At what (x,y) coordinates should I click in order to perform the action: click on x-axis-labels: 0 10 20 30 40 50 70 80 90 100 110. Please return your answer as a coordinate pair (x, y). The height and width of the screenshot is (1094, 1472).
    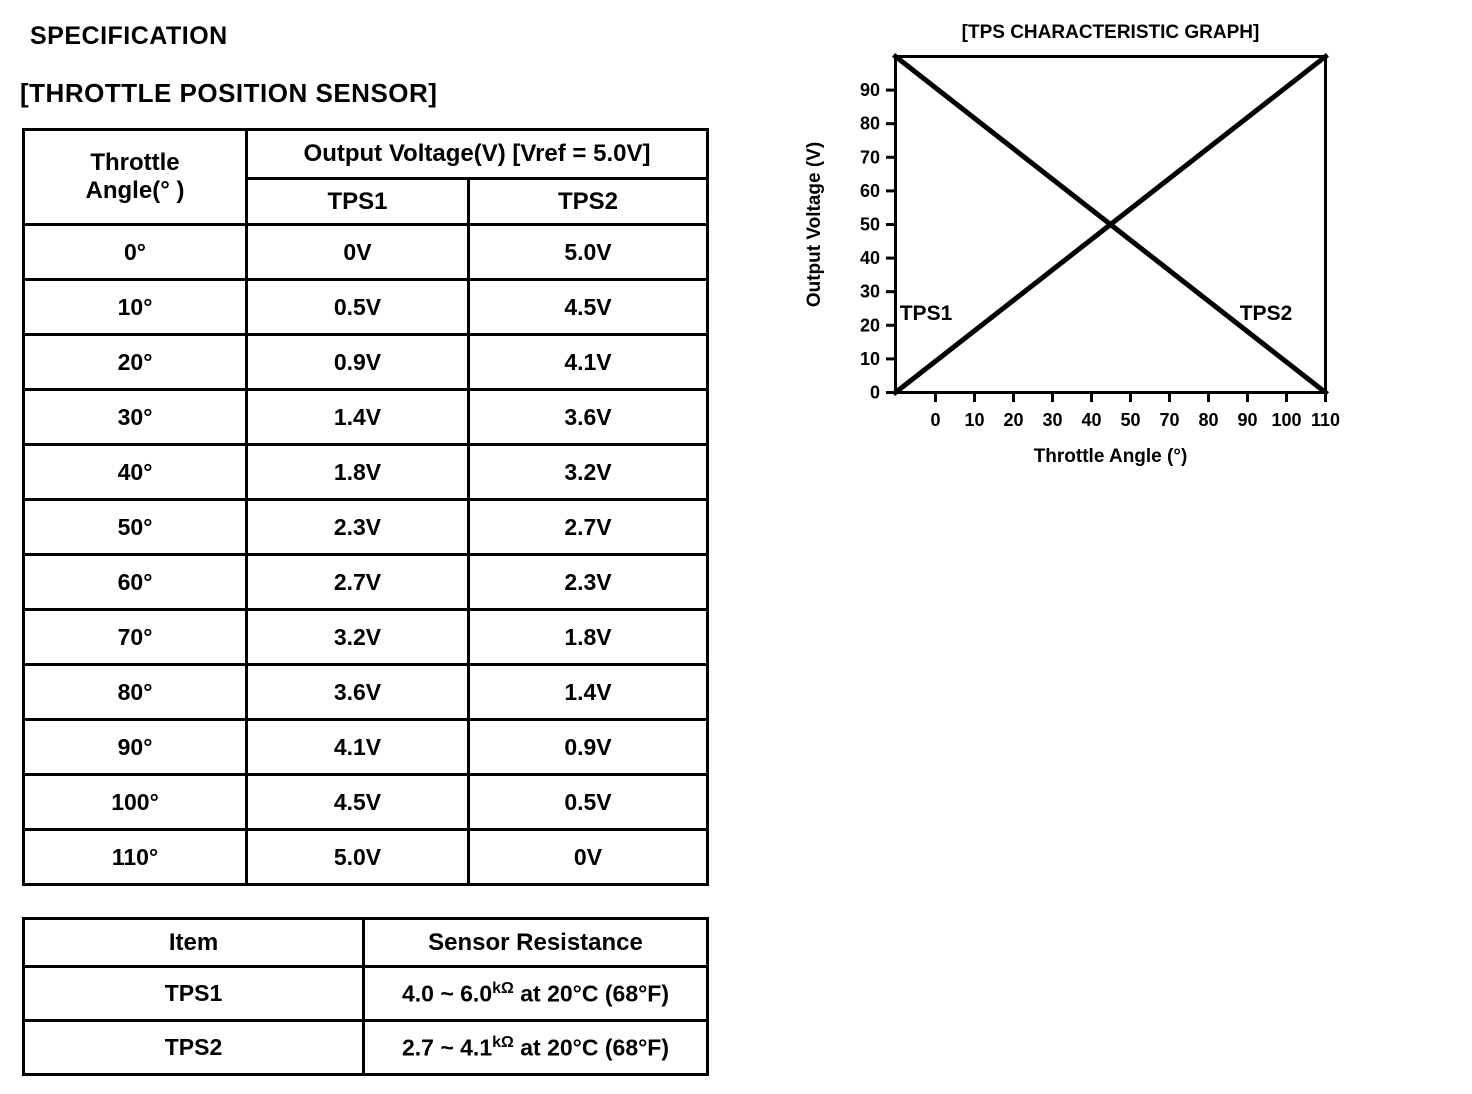
    Looking at the image, I should click on (1135, 420).